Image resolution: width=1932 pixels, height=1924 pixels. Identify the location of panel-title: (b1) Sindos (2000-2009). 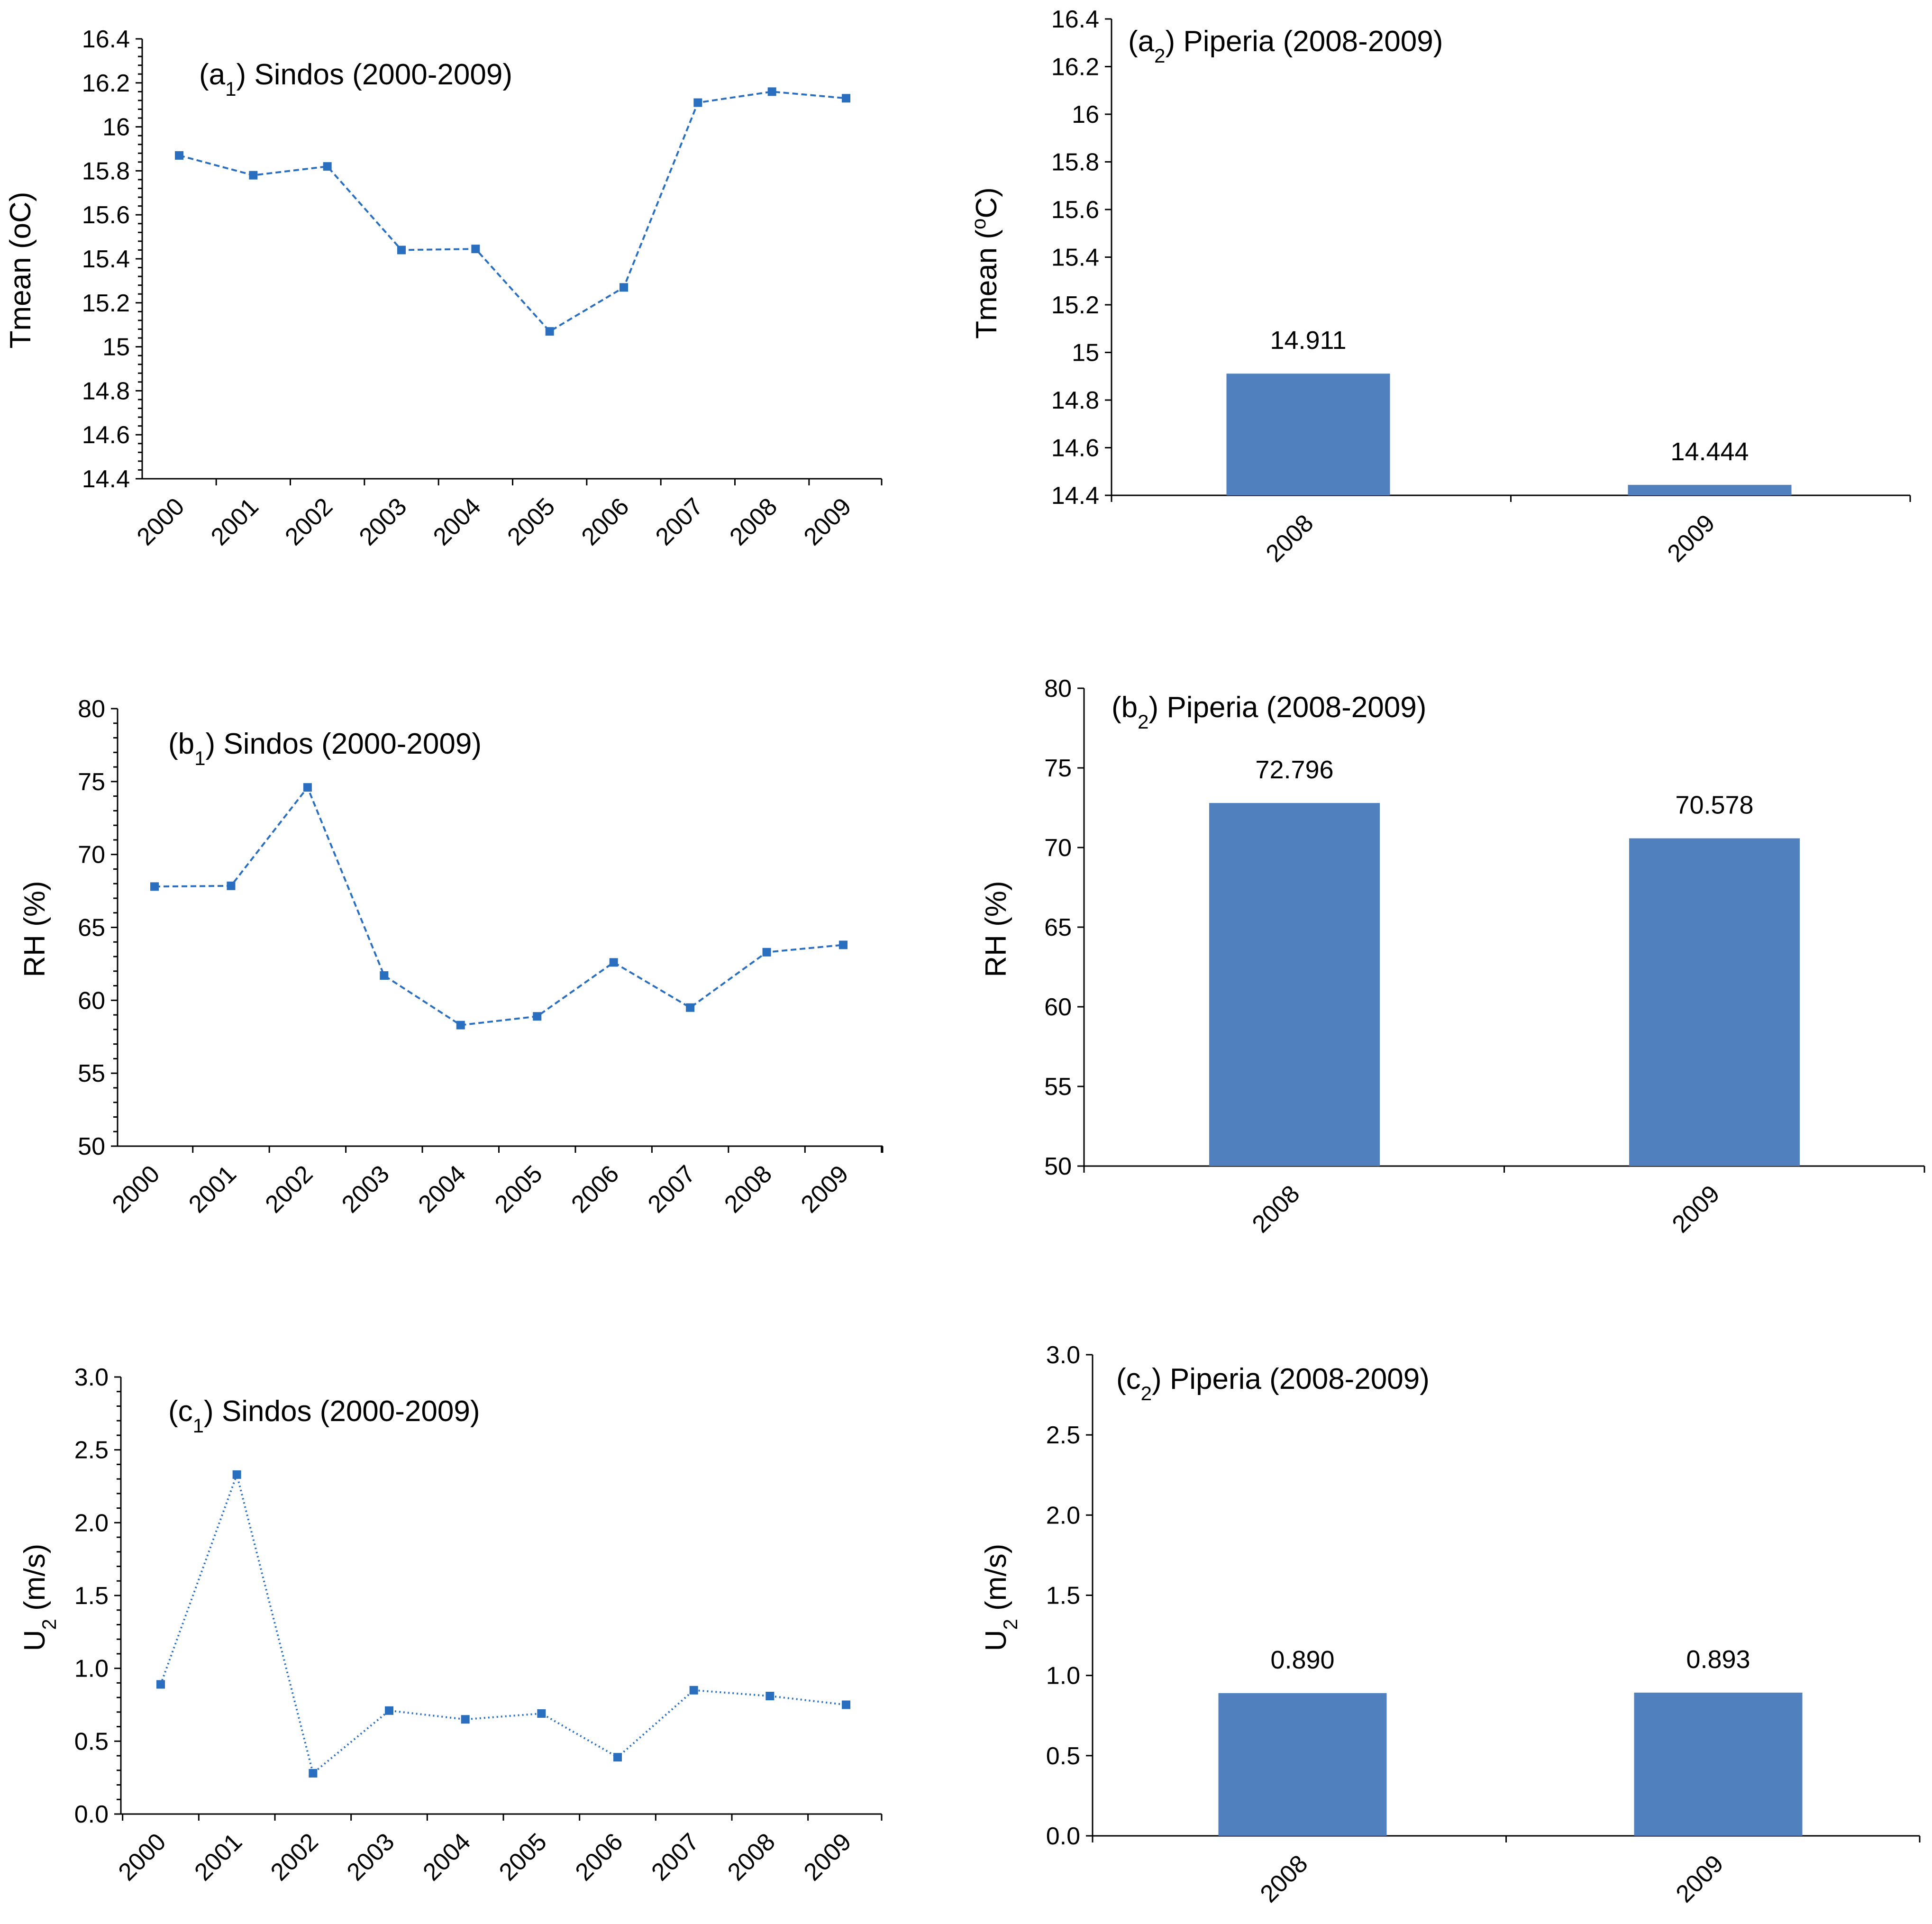
(325, 749).